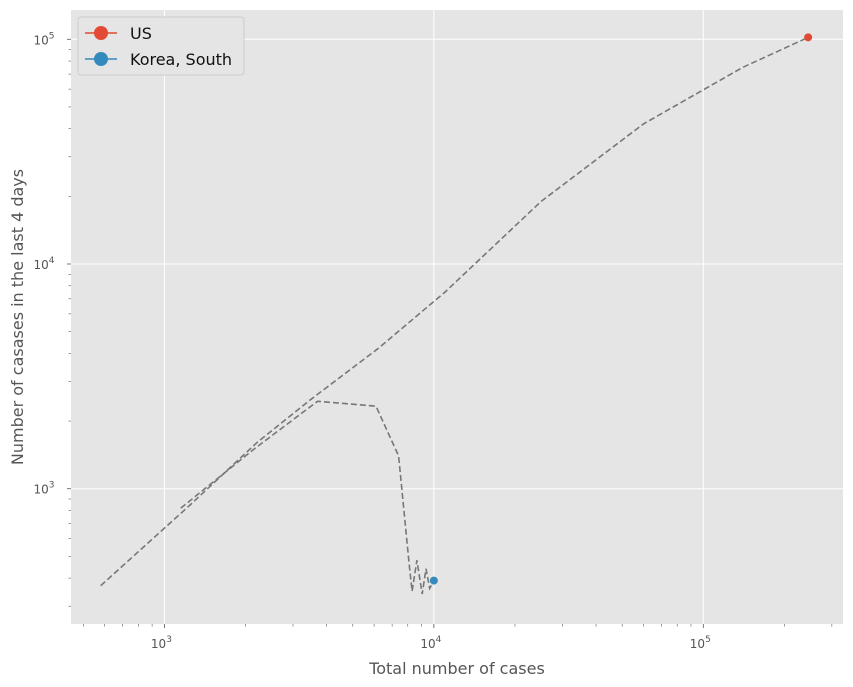 The height and width of the screenshot is (687, 853). Describe the element at coordinates (43, 264) in the screenshot. I see `y-tick-label: 10⁴` at that location.